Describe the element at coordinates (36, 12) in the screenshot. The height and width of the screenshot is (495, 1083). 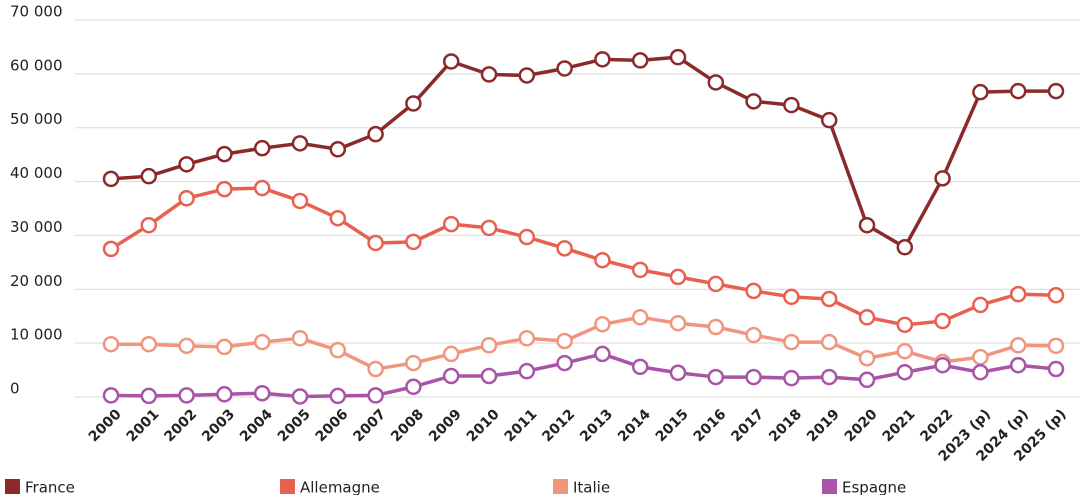
I see `y-tick-label: 70 000` at that location.